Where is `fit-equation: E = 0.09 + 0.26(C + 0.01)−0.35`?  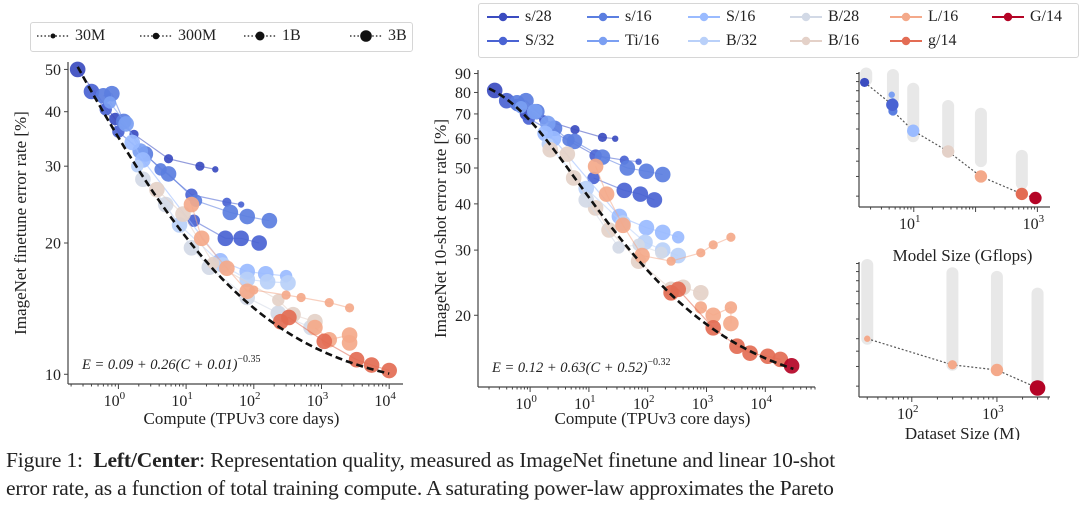 fit-equation: E = 0.09 + 0.26(C + 0.01)−0.35 is located at coordinates (171, 363).